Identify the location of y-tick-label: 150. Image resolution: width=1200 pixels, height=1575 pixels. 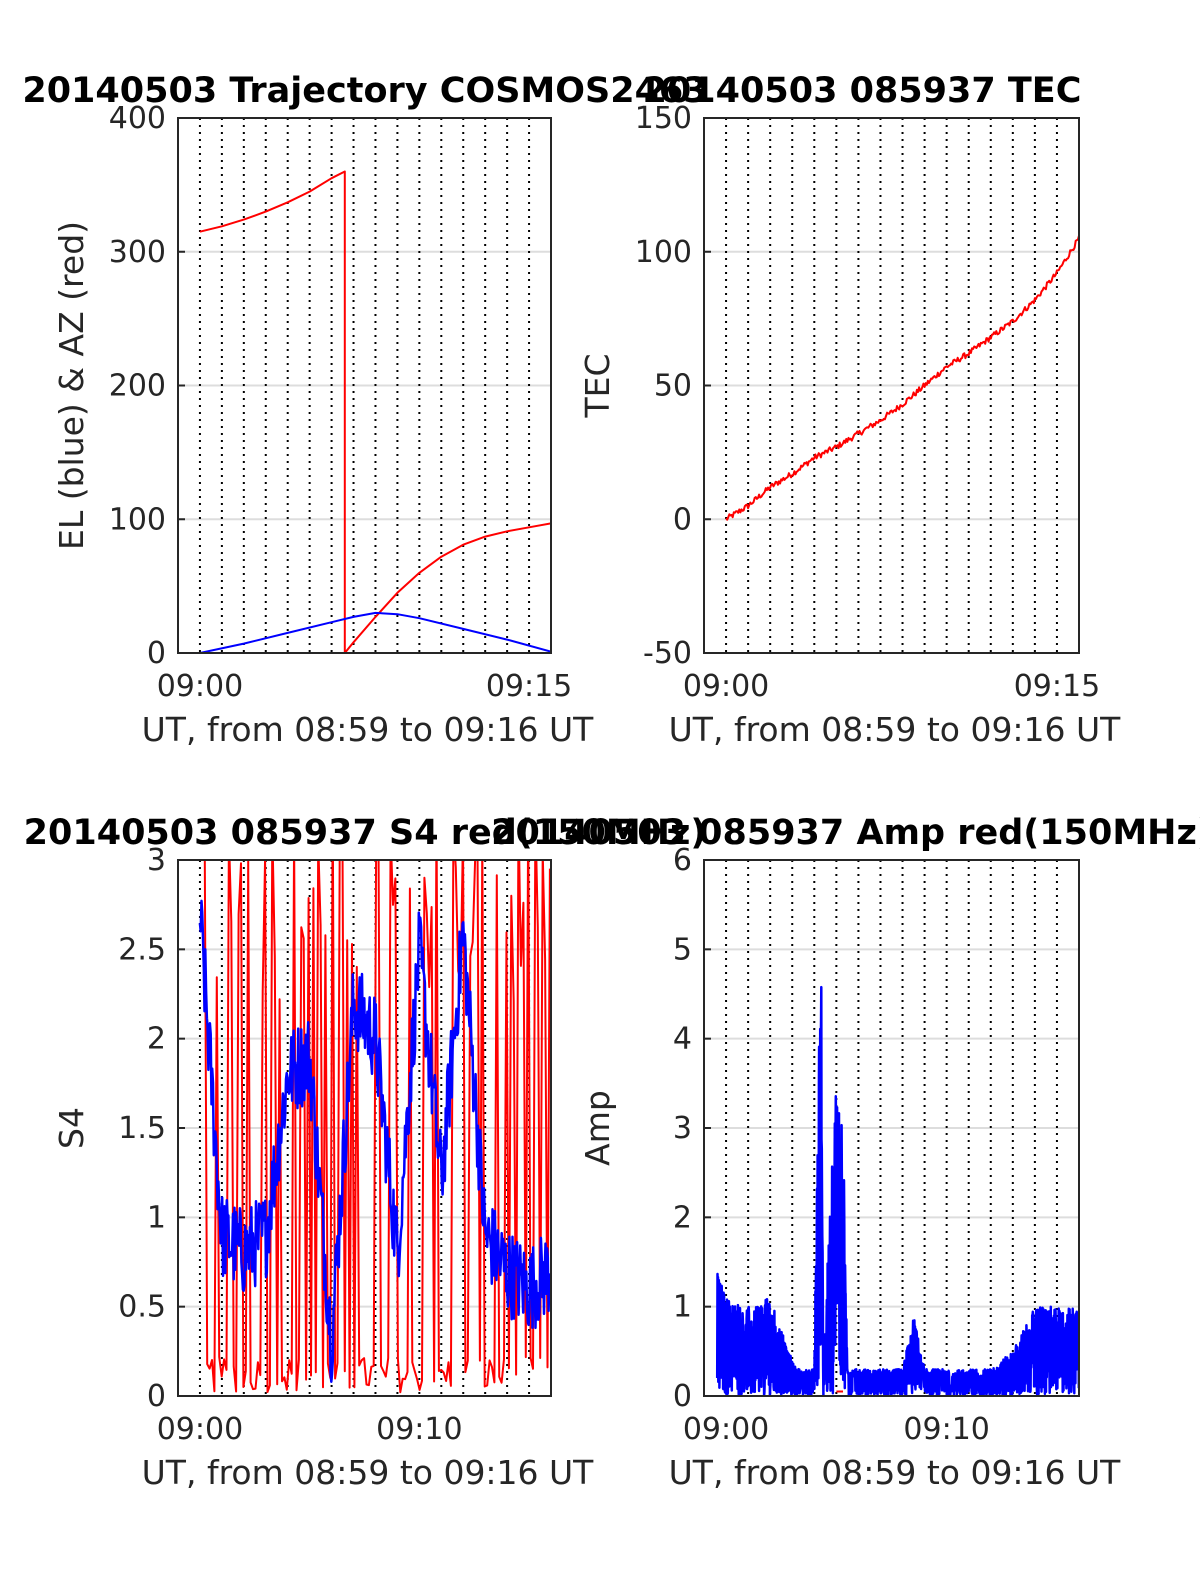
(663, 118).